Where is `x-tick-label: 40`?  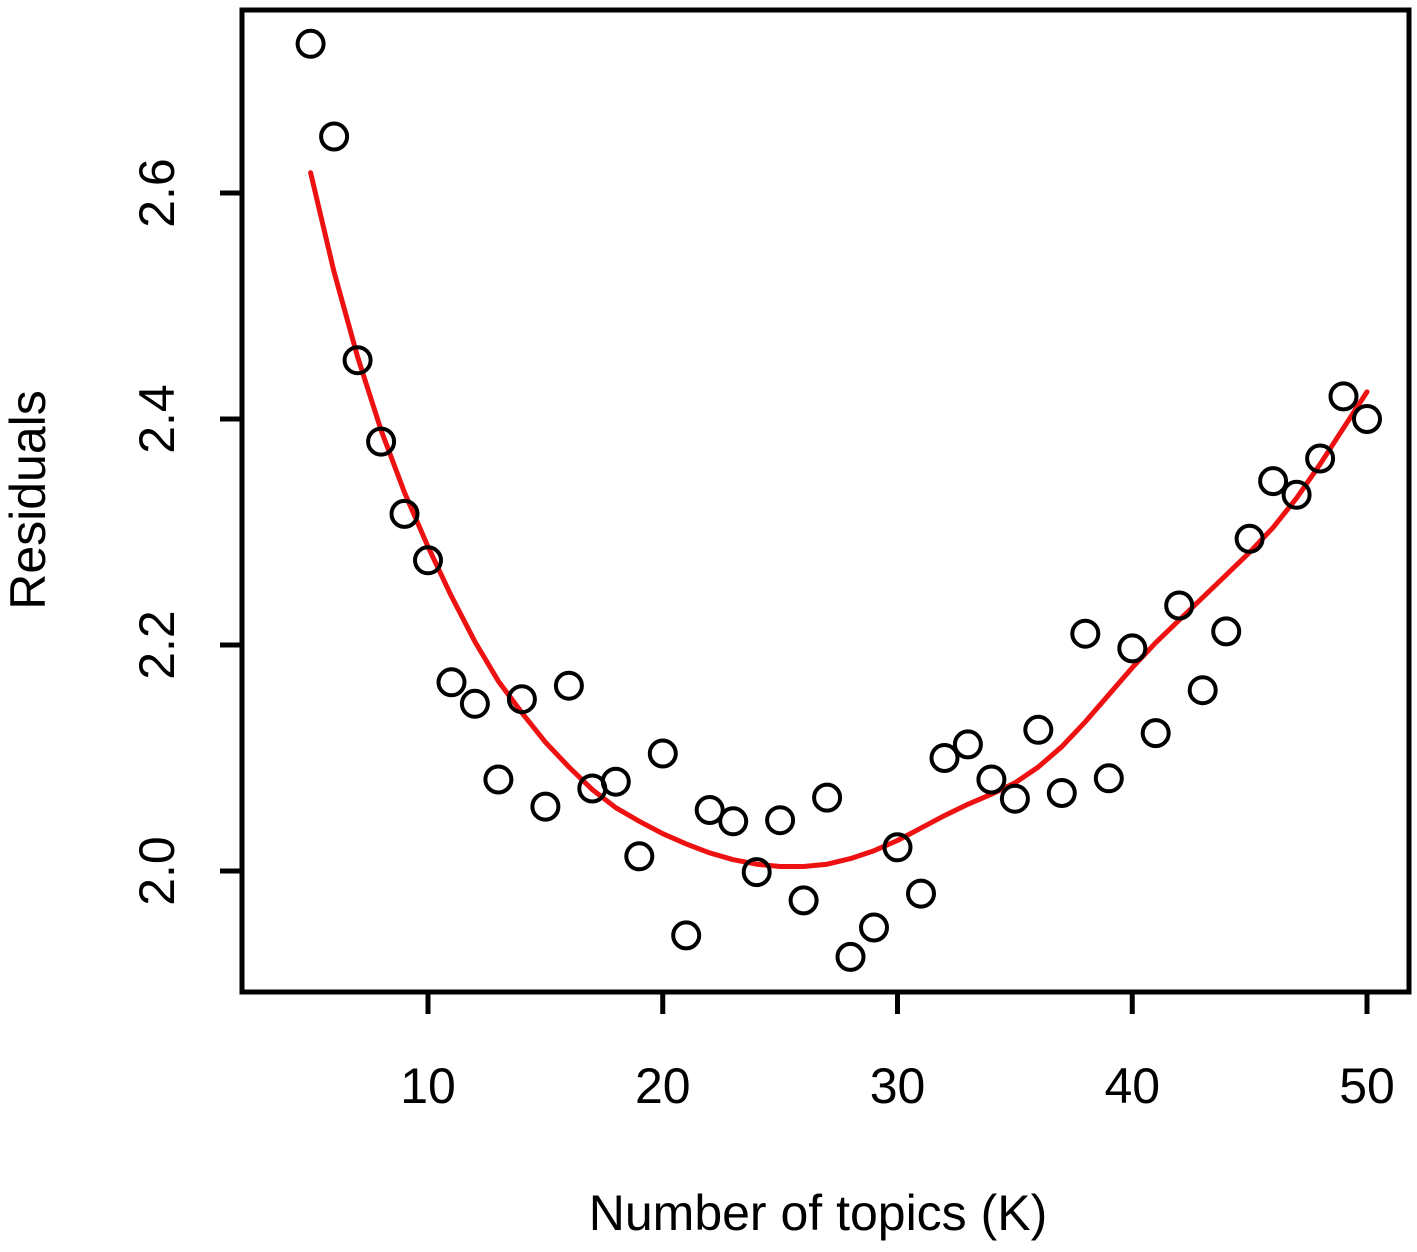 x-tick-label: 40 is located at coordinates (1132, 1086).